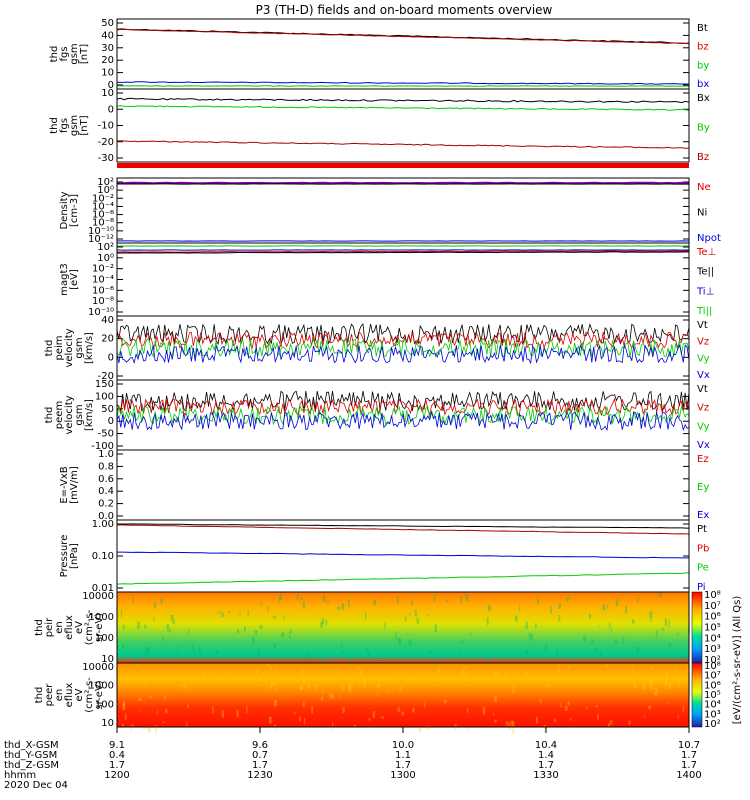  What do you see at coordinates (403, 36) in the screenshot?
I see `series-Bt` at bounding box center [403, 36].